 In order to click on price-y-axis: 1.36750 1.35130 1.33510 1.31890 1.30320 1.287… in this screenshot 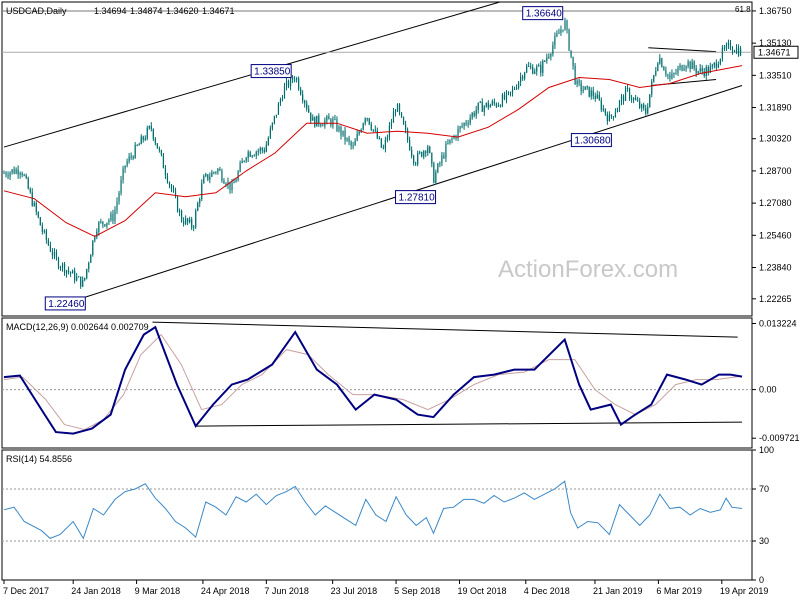, I will do `click(775, 155)`.